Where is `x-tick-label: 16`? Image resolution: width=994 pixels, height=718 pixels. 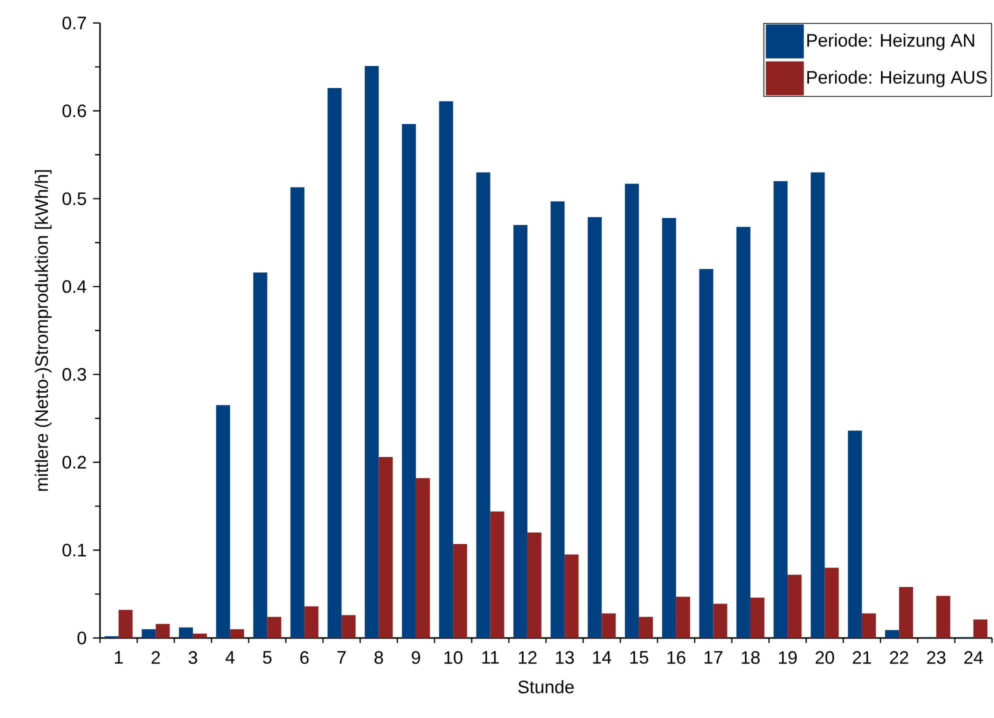 x-tick-label: 16 is located at coordinates (676, 657).